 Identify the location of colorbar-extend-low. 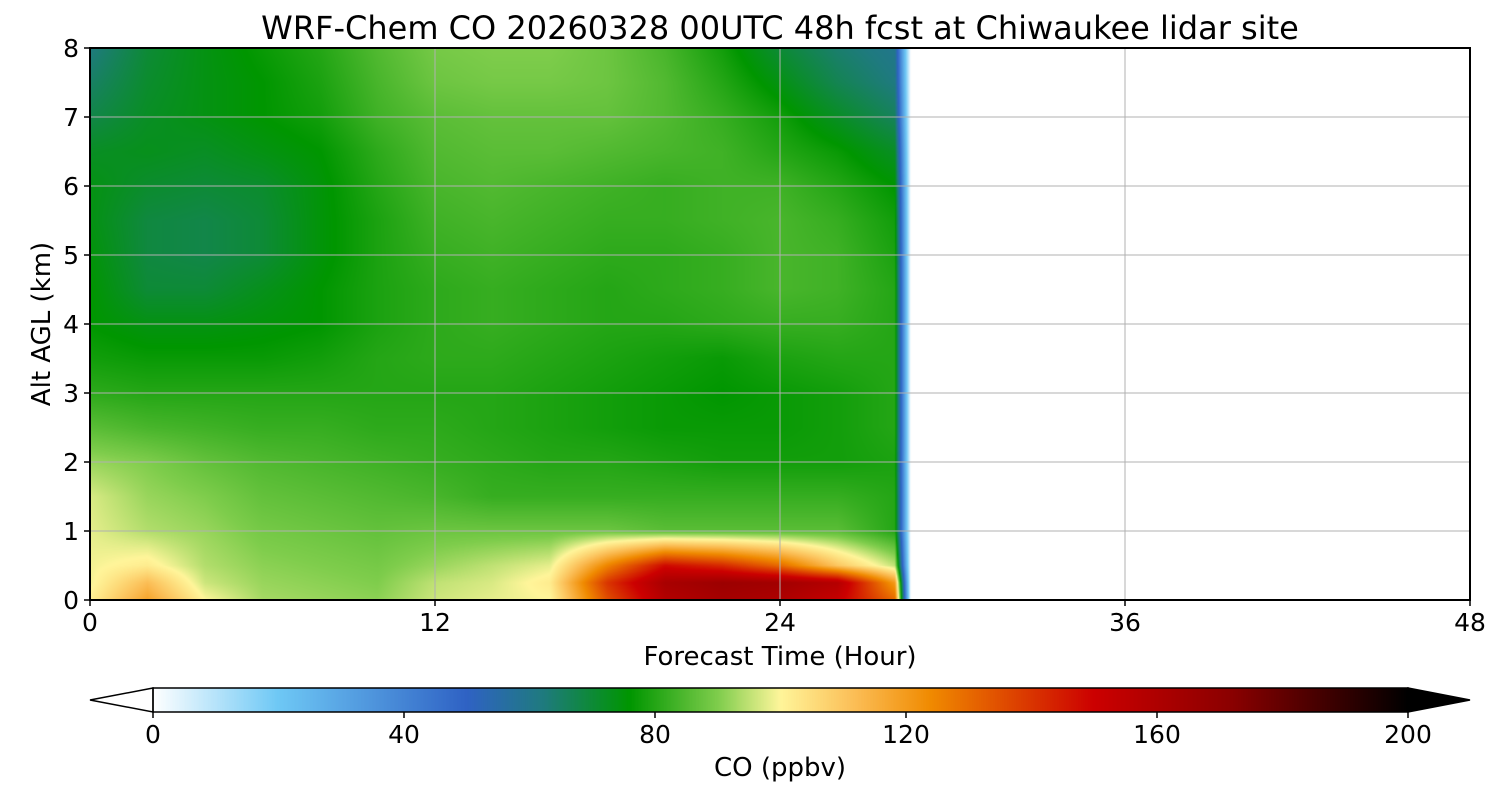
(121, 700).